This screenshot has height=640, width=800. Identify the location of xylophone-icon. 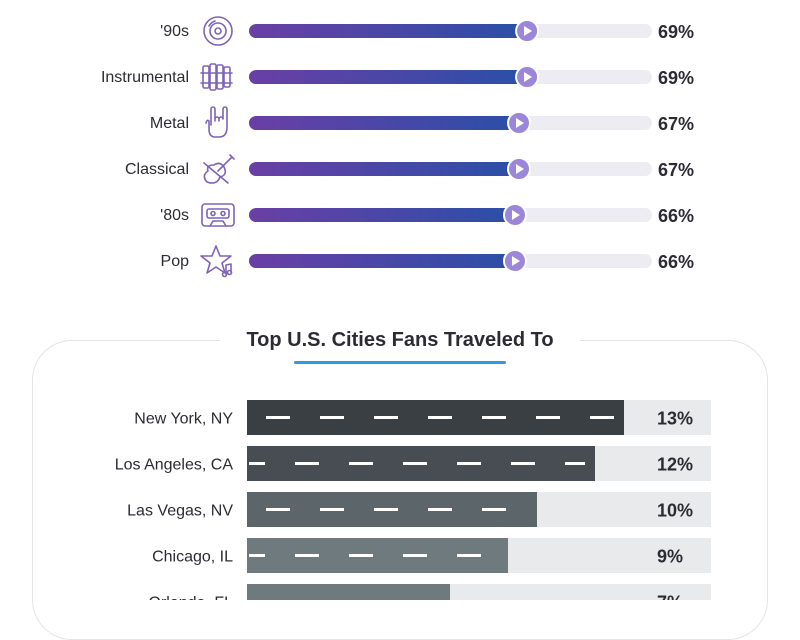
(216, 77).